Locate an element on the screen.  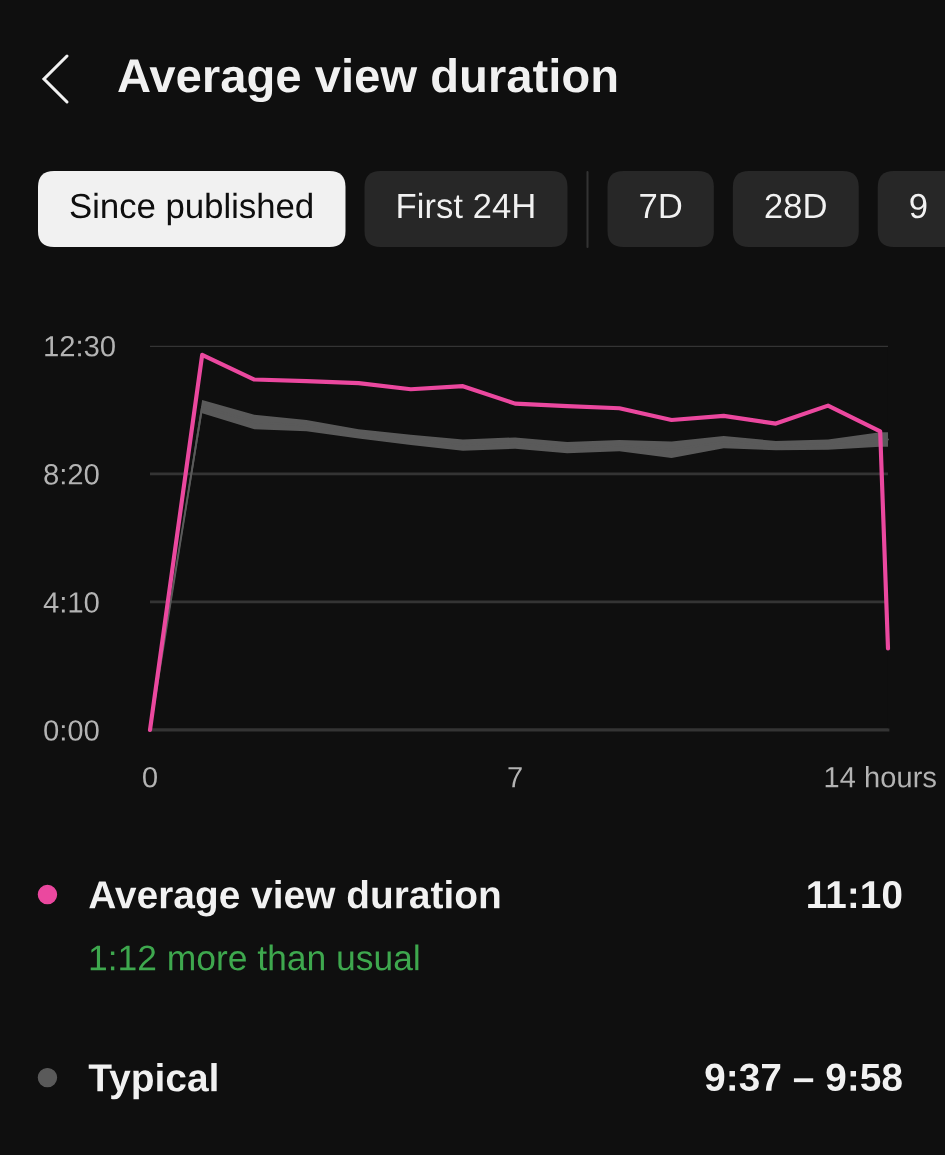
x-tick-label: 0 is located at coordinates (150, 777).